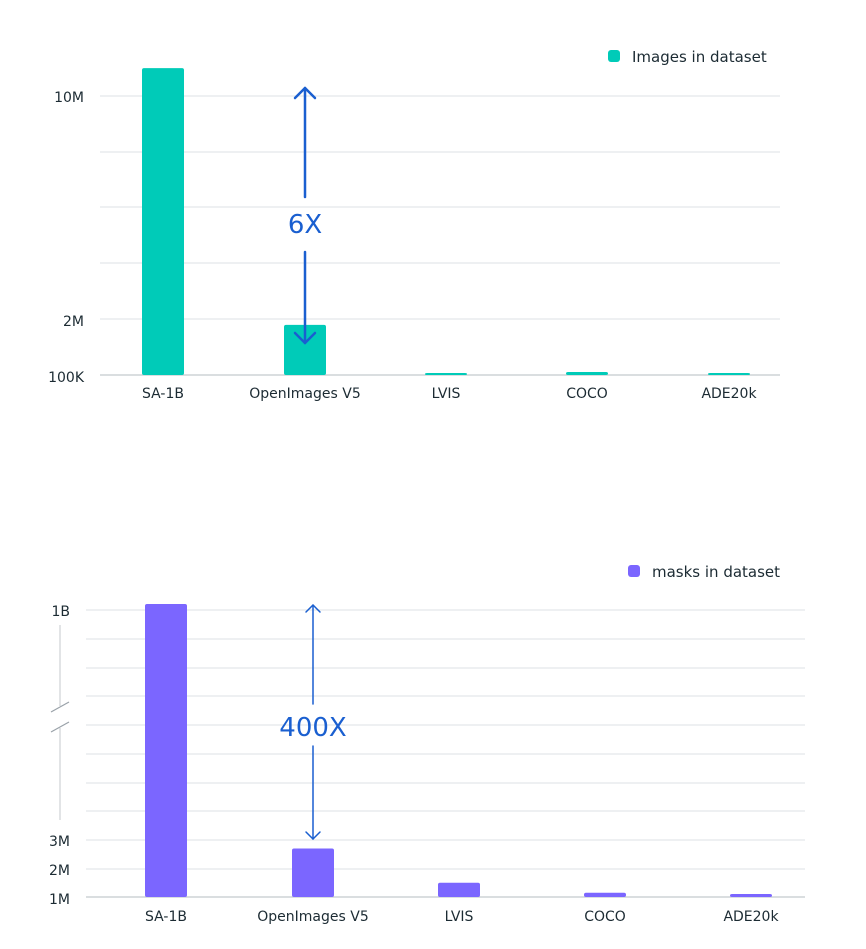 Image resolution: width=866 pixels, height=949 pixels. What do you see at coordinates (66, 378) in the screenshot?
I see `y-tick-label: 100K` at bounding box center [66, 378].